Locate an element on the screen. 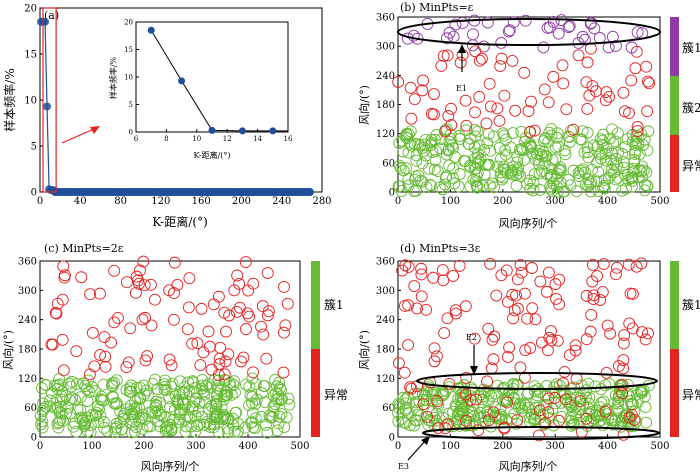 This screenshot has width=700, height=474. x-tick-label: 100 is located at coordinates (450, 201).